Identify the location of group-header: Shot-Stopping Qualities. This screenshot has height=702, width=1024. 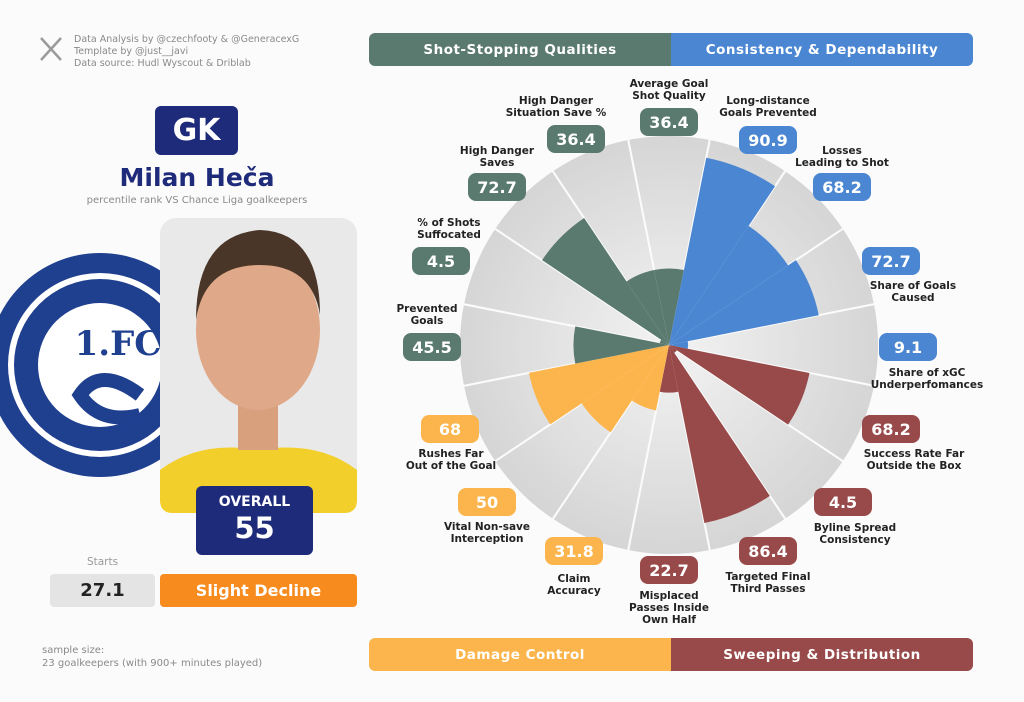
(520, 49).